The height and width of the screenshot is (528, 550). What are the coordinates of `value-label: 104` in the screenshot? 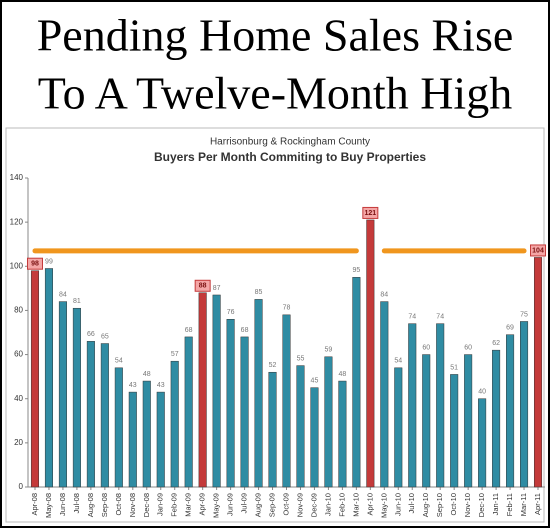 It's located at (538, 250).